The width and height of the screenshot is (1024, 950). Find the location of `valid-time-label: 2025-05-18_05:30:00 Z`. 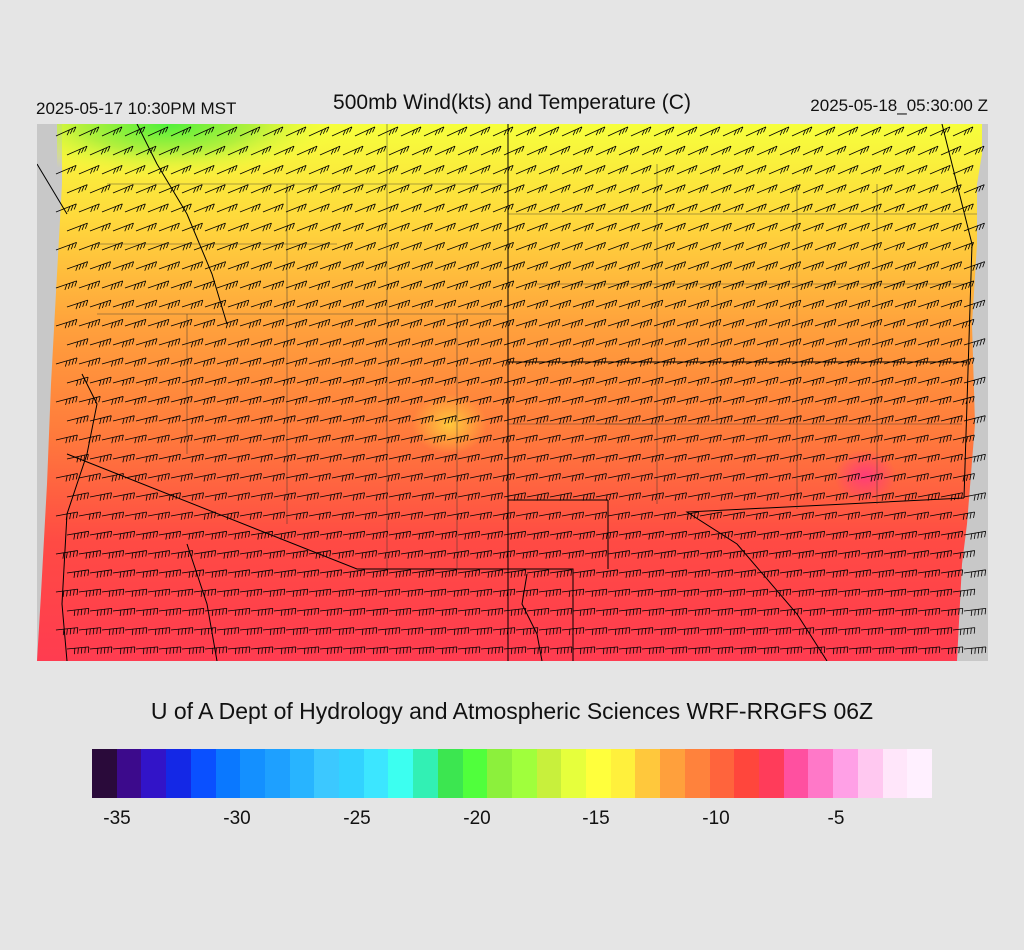

valid-time-label: 2025-05-18_05:30:00 Z is located at coordinates (899, 105).